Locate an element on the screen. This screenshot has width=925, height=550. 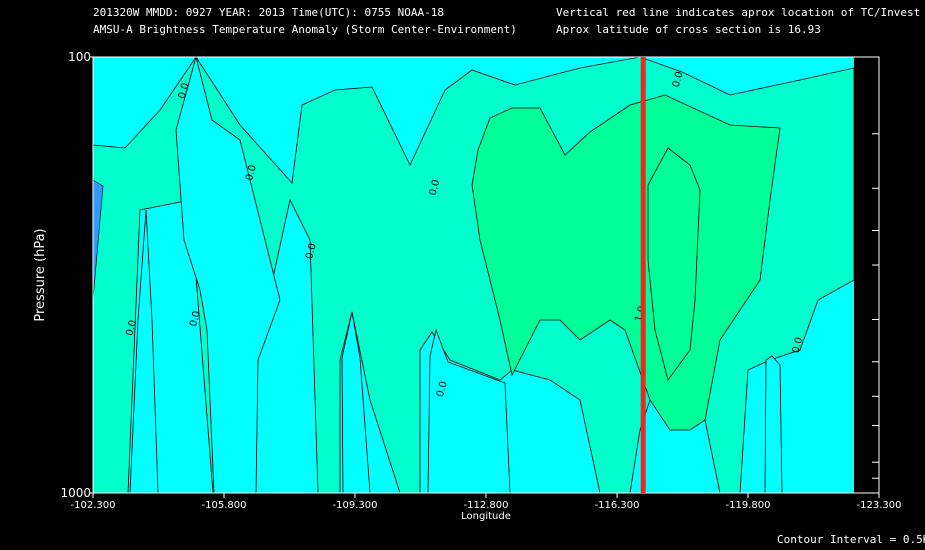
fill-zero-gap-e is located at coordinates (773, 424).